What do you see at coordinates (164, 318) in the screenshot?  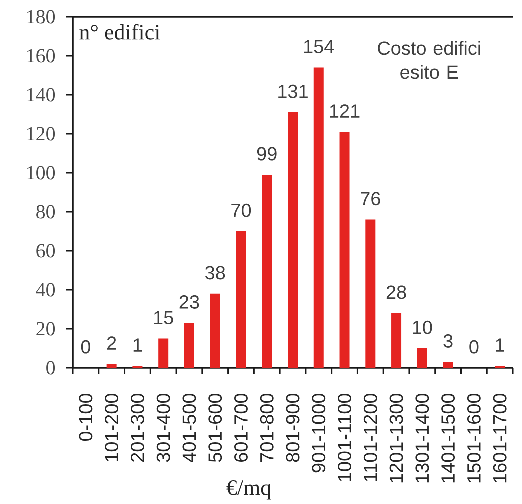 I see `data-label: 15` at bounding box center [164, 318].